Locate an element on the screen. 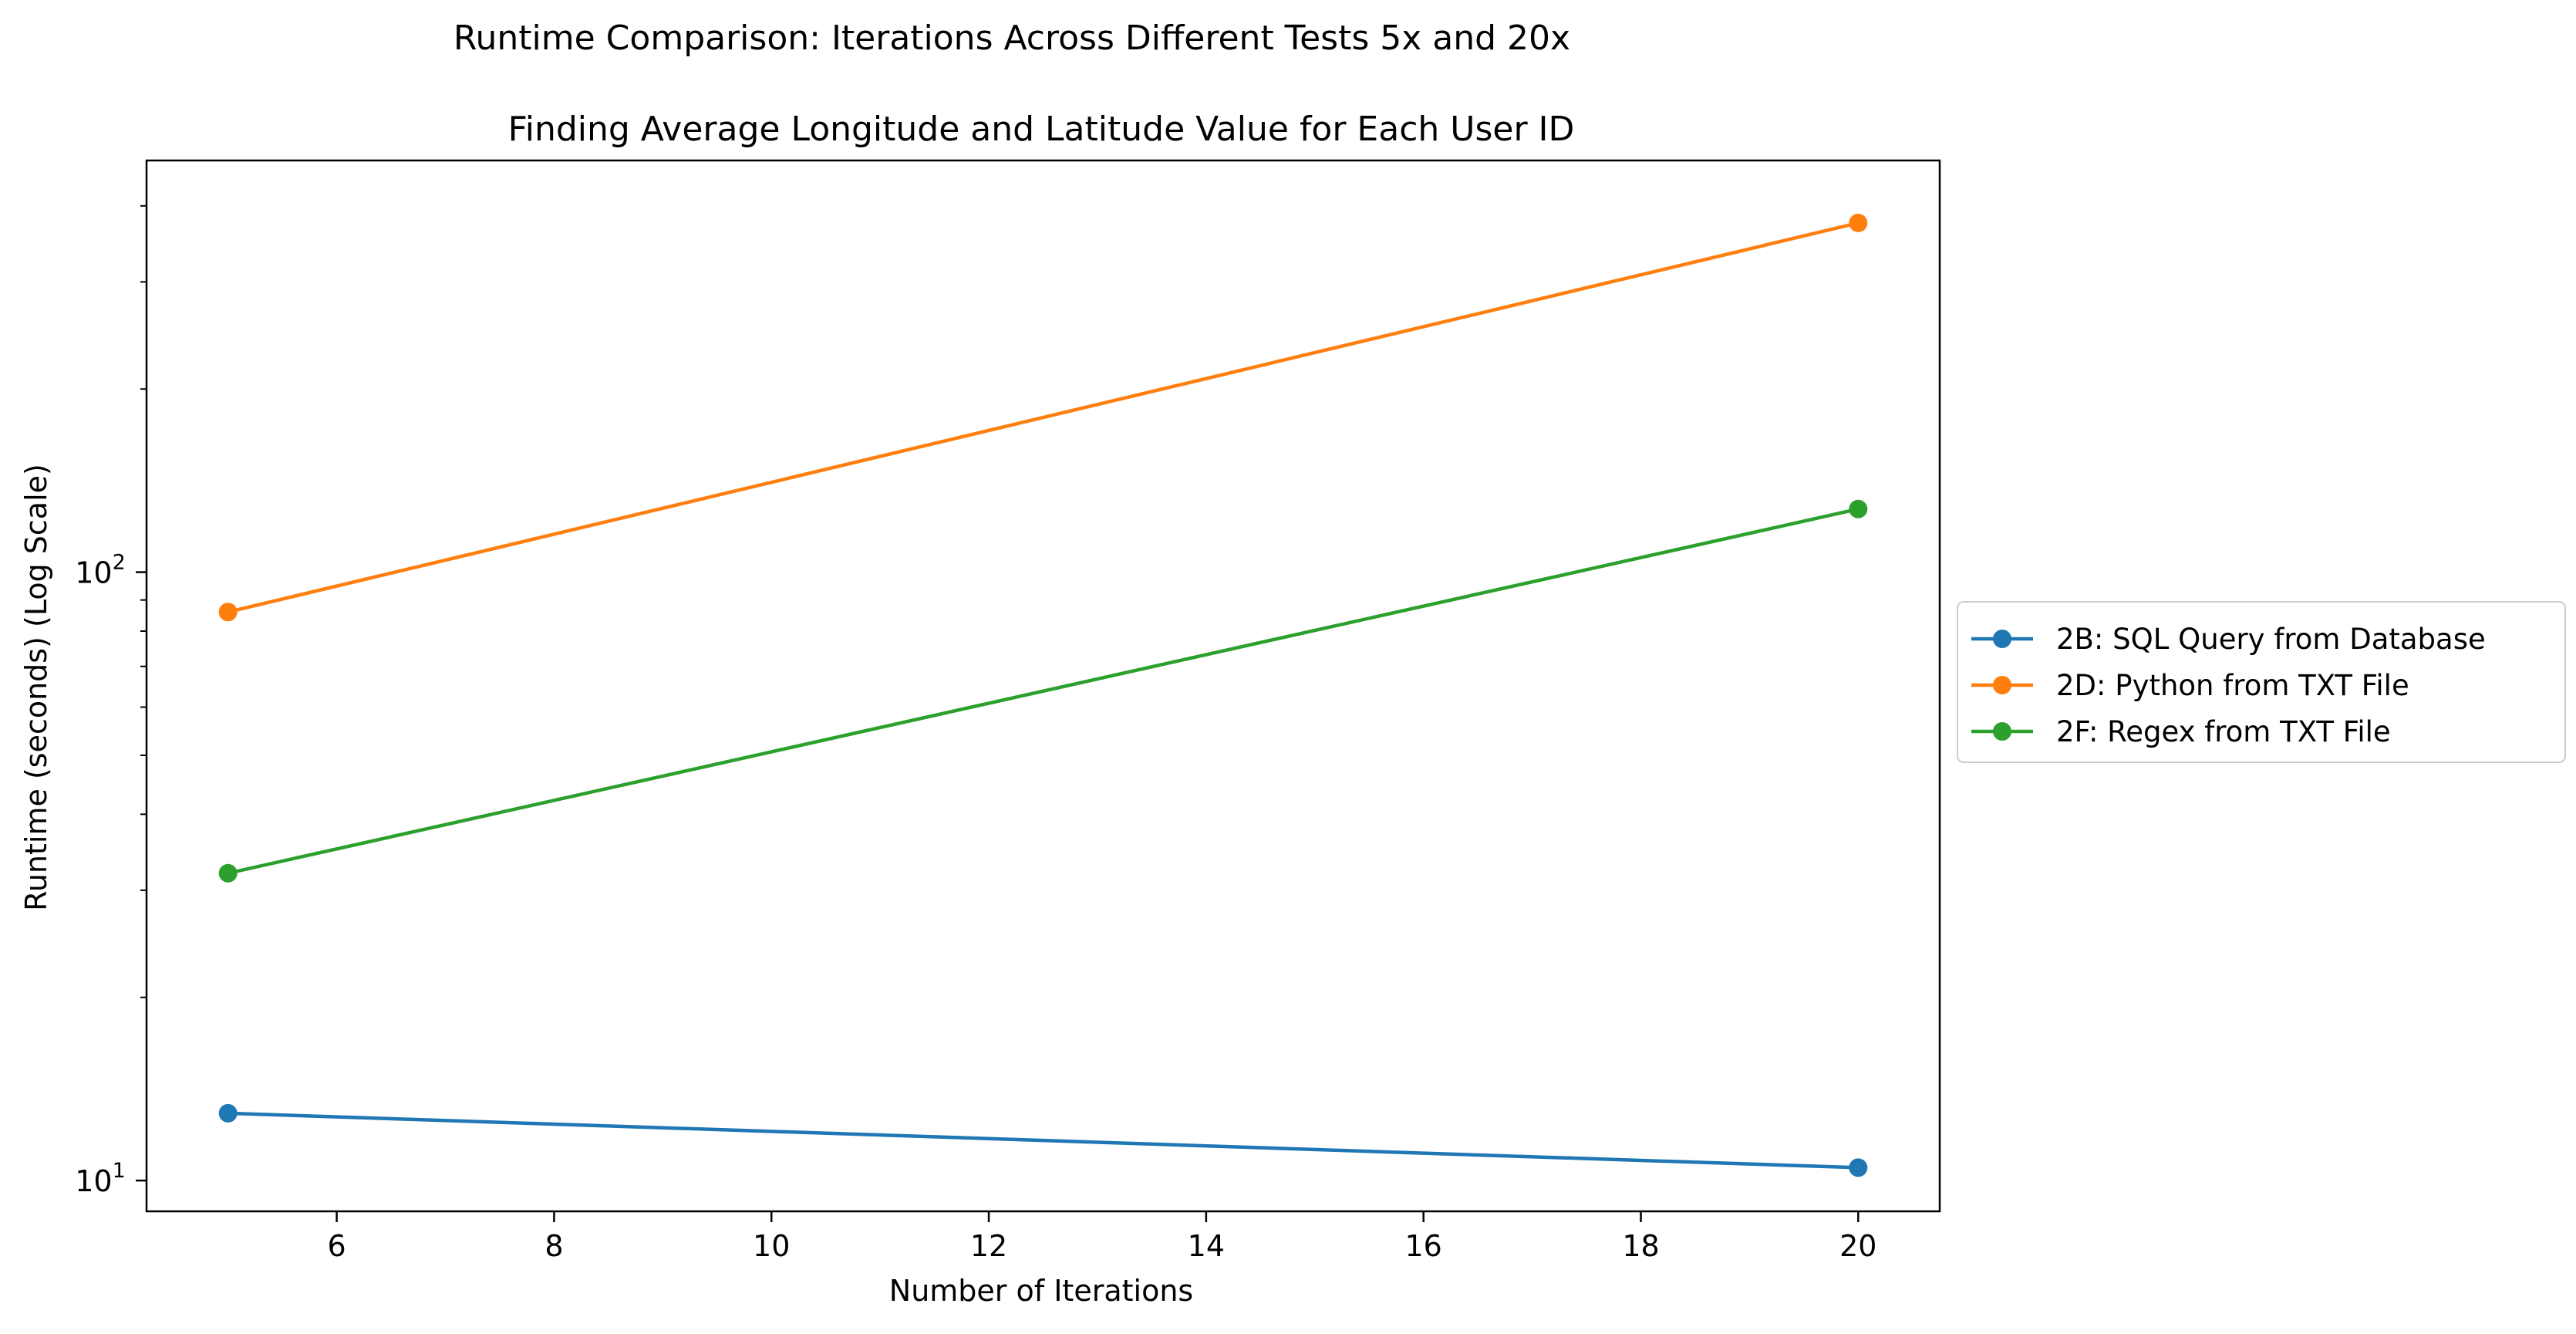  x-tick-label: 12 is located at coordinates (988, 1246).